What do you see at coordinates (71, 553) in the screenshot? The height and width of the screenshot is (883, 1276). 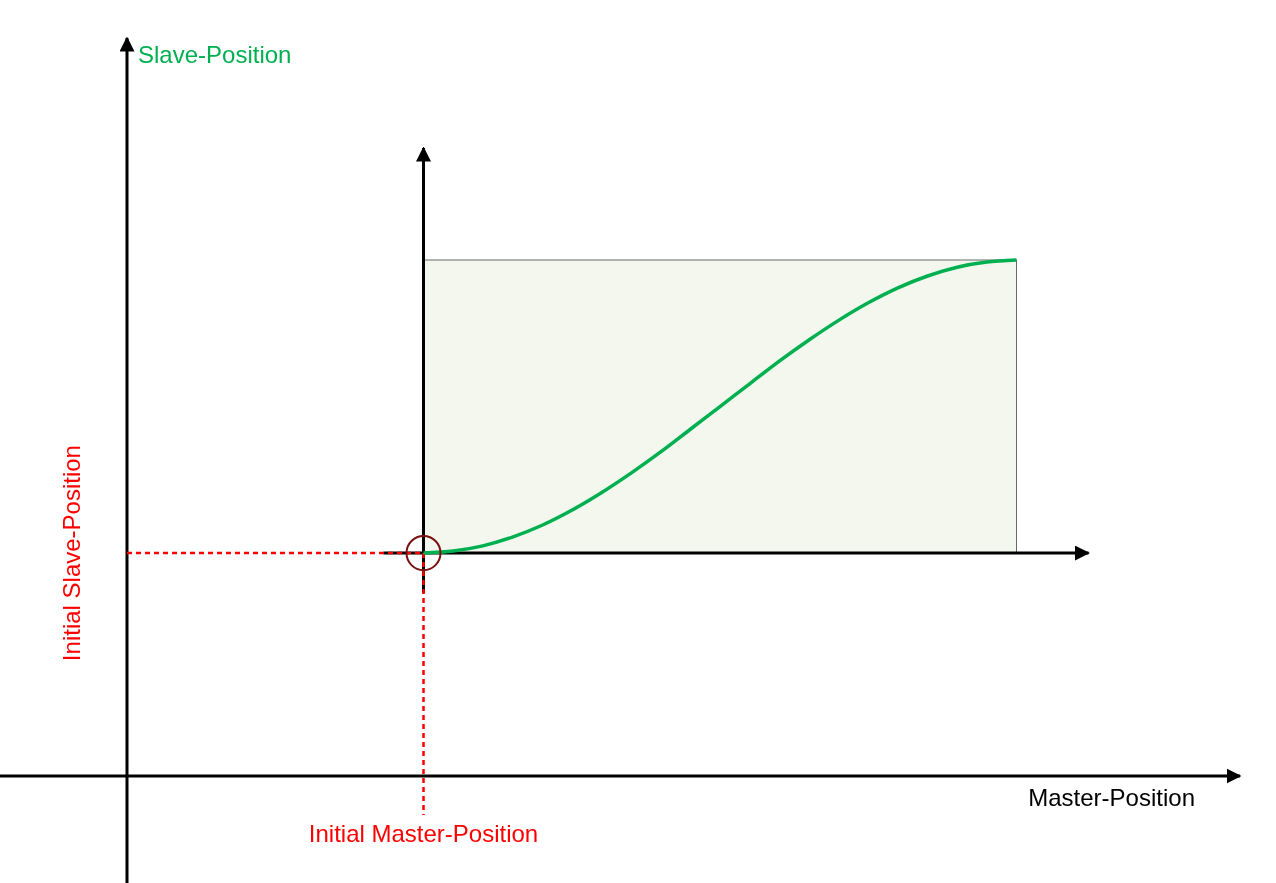 I see `ref-line-label: Initial Slave-Position` at bounding box center [71, 553].